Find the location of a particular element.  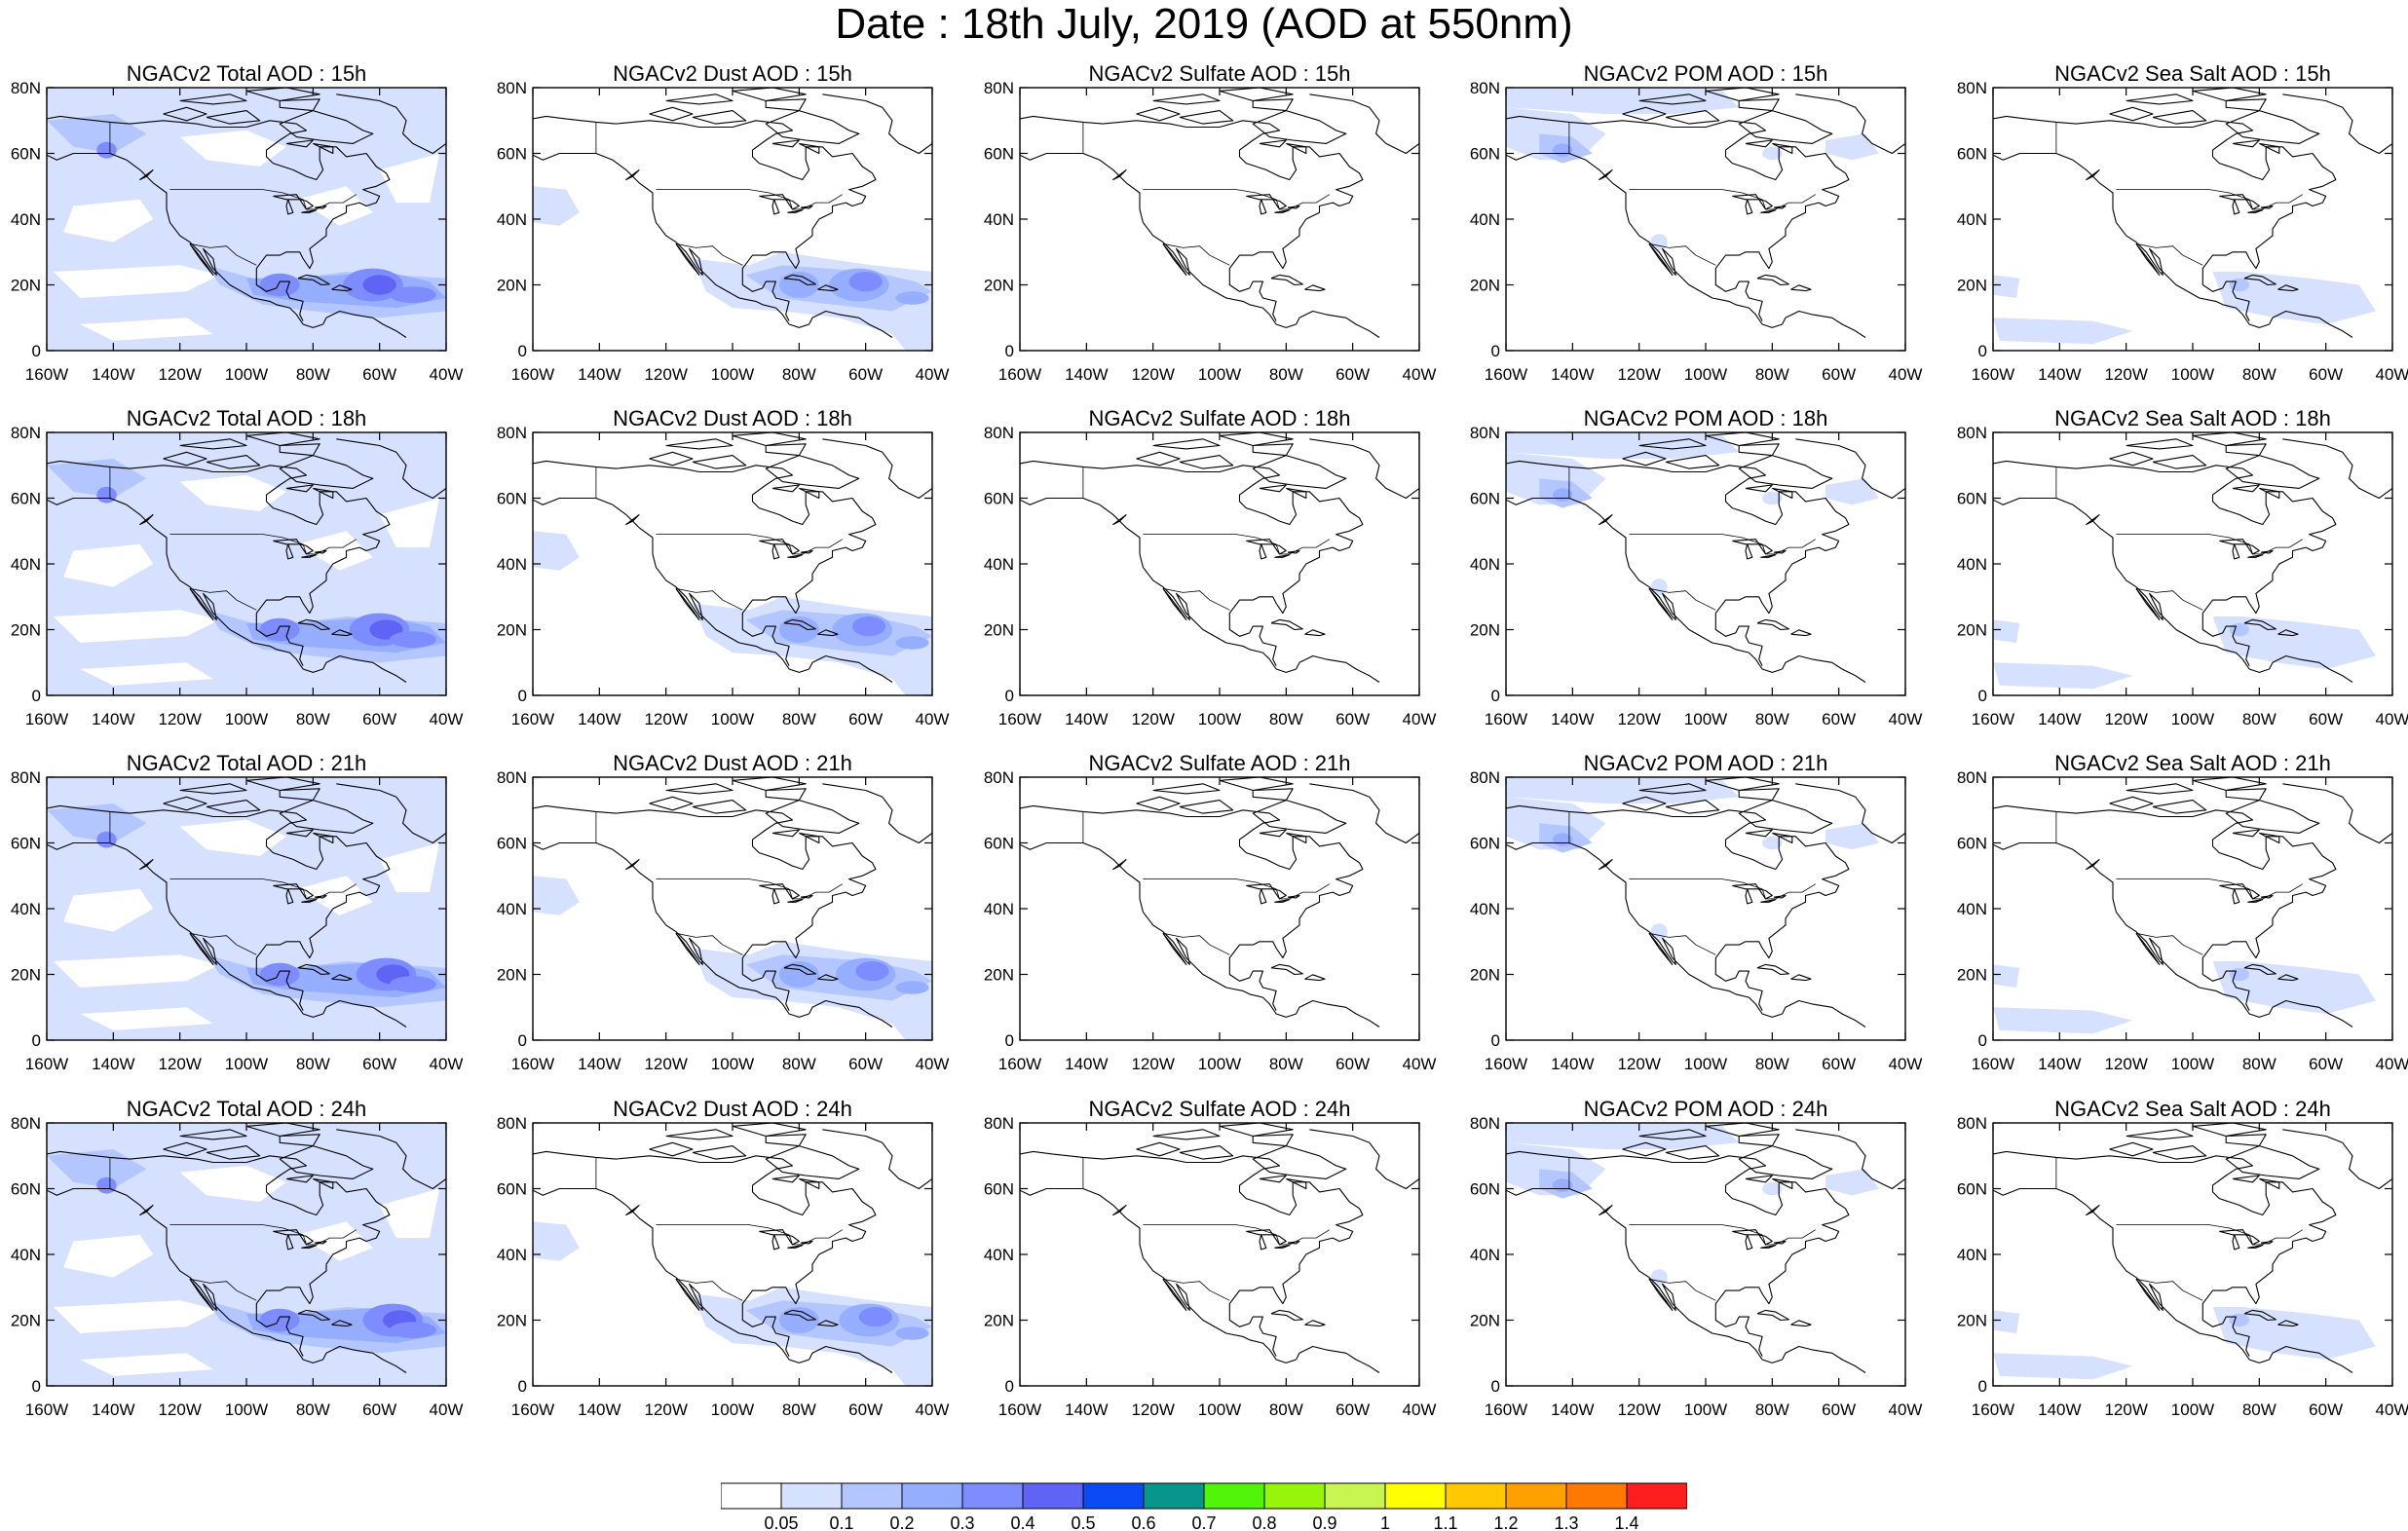

aod-smoke-core is located at coordinates (106, 839).